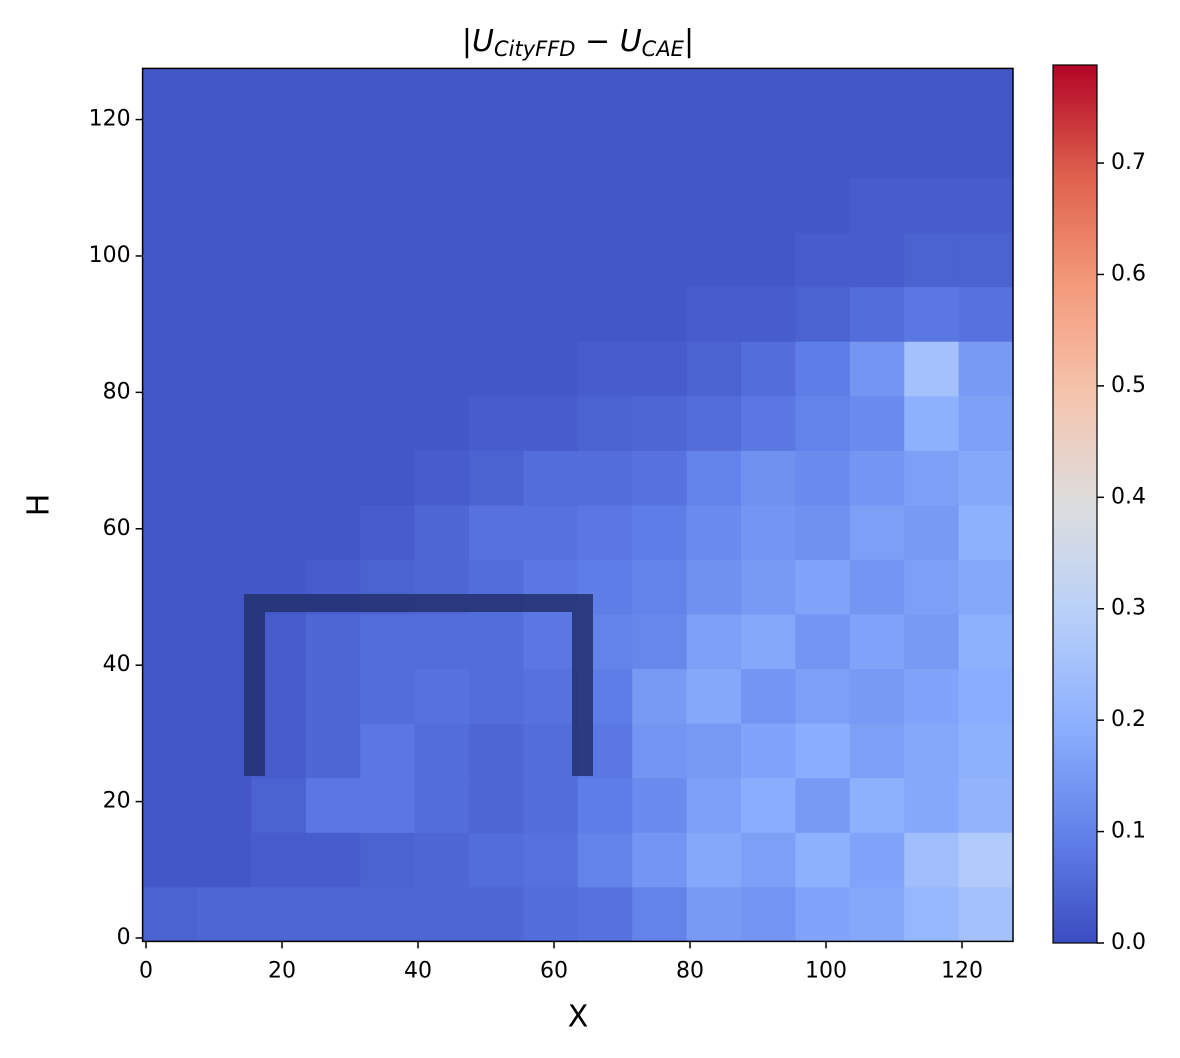 This screenshot has height=1058, width=1180. Describe the element at coordinates (826, 970) in the screenshot. I see `x-tick-label: 100` at that location.